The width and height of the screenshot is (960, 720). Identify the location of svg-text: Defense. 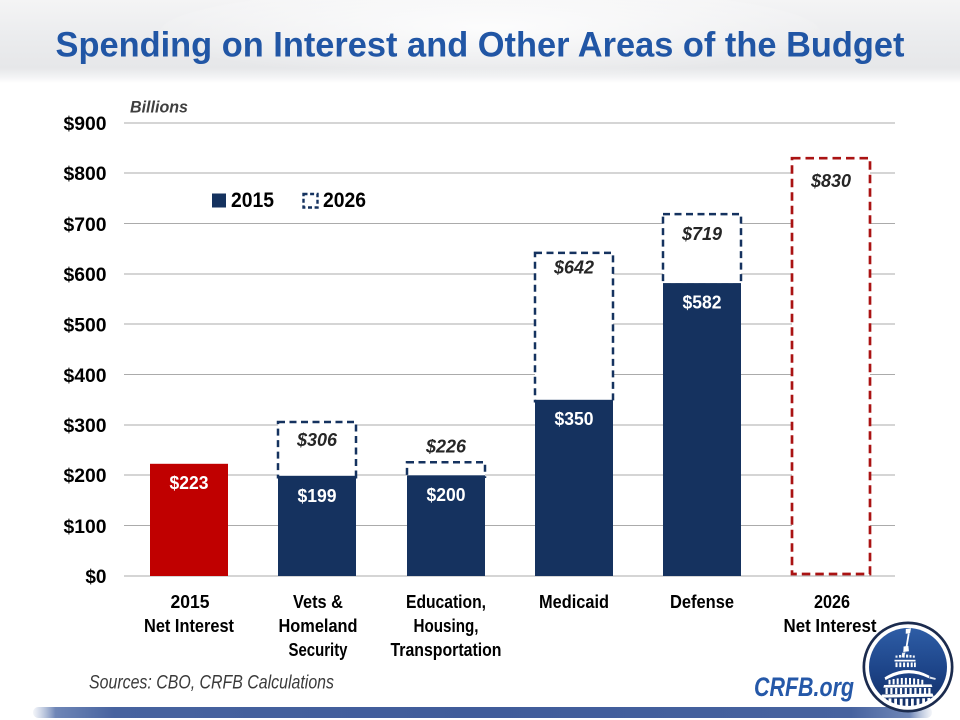
(702, 602).